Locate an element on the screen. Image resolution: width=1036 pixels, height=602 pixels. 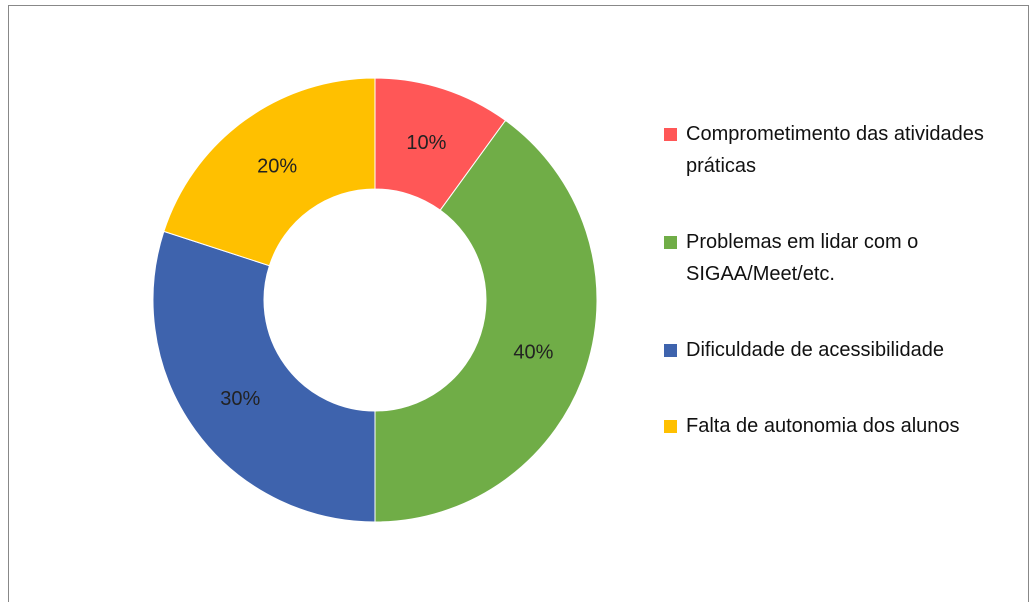
legend-item: Problemas em lidar com o SIGAA/Meet/etc. is located at coordinates (834, 258).